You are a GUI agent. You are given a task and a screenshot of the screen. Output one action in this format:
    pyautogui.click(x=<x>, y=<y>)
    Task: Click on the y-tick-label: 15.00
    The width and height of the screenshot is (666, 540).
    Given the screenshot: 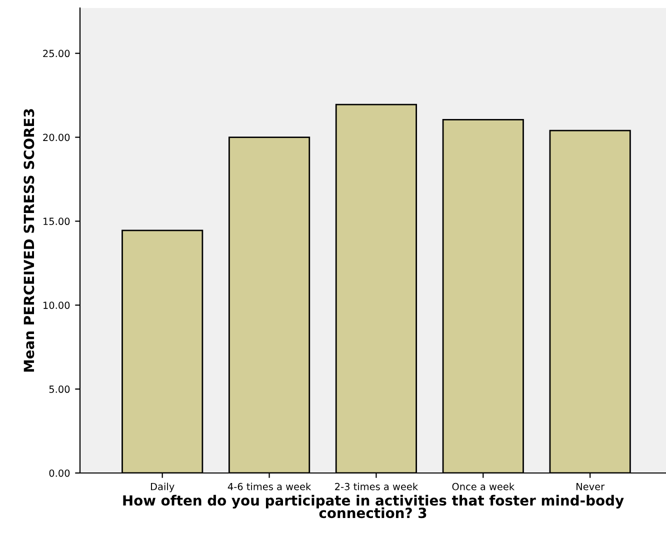 What is the action you would take?
    pyautogui.click(x=57, y=222)
    